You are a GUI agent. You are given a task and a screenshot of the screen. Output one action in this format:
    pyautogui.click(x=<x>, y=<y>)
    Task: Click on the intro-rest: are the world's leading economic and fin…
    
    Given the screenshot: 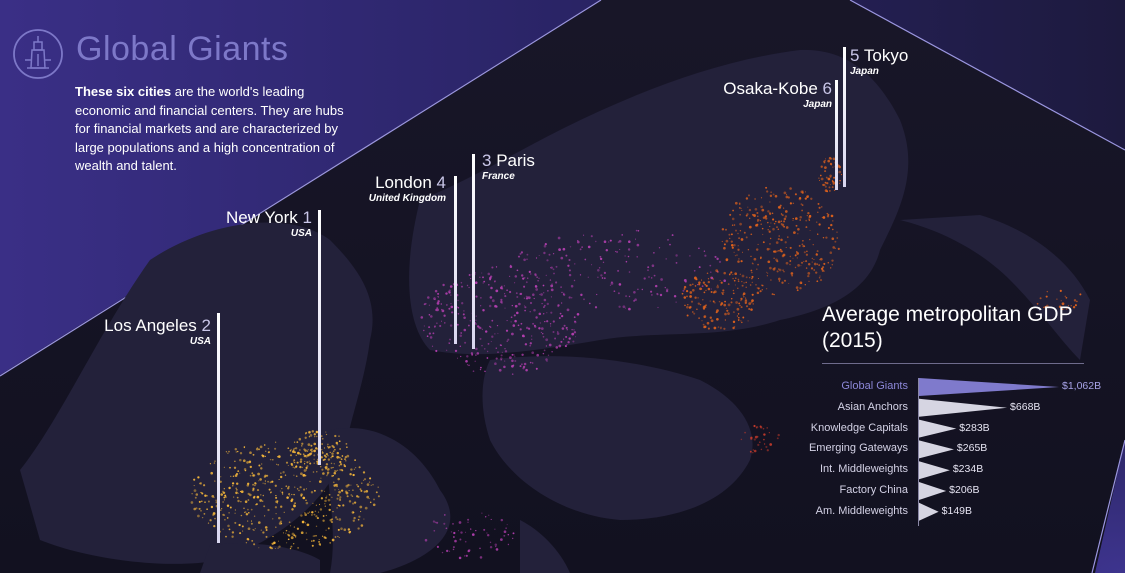 What is the action you would take?
    pyautogui.click(x=209, y=128)
    